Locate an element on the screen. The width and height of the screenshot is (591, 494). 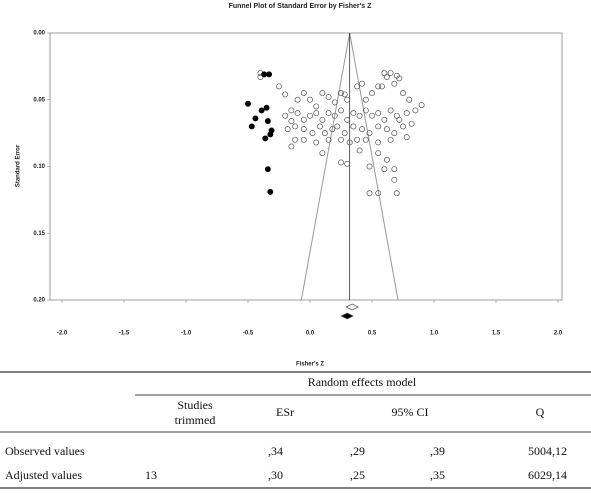
y-axis-label: Standard Error is located at coordinates (19, 165).